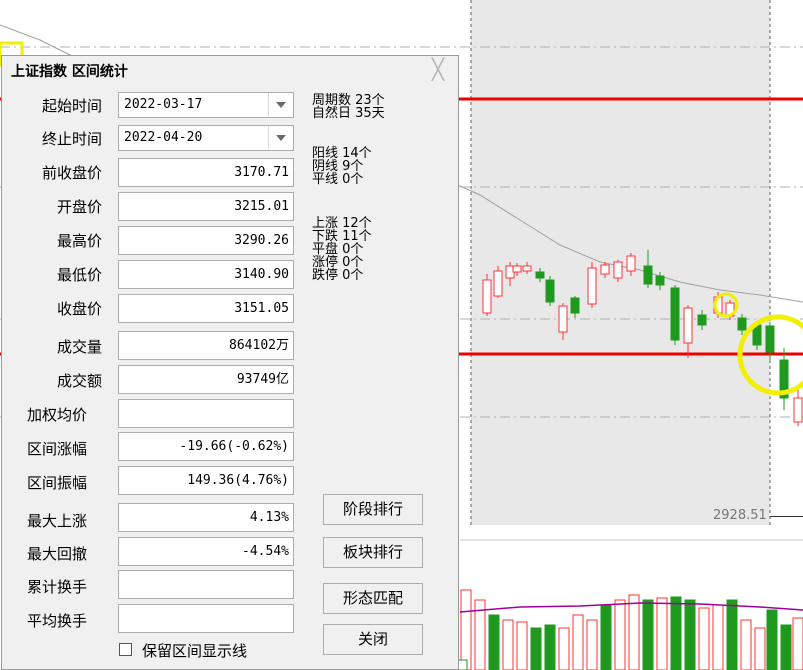 Image resolution: width=803 pixels, height=670 pixels. Describe the element at coordinates (206, 551) in the screenshot. I see `max-drawdown-field: -4.54%` at that location.